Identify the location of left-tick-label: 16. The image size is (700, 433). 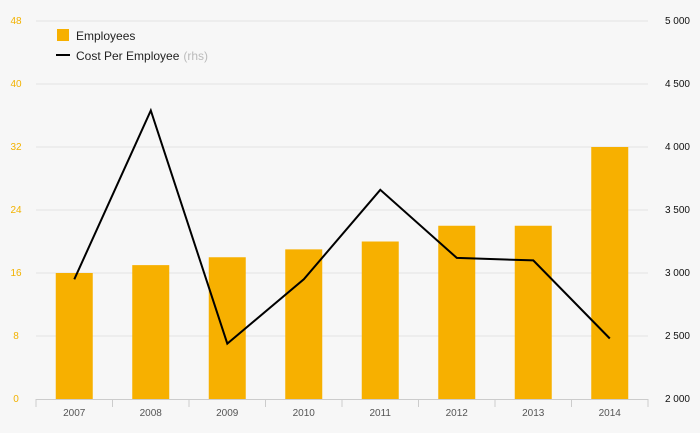
(16, 273).